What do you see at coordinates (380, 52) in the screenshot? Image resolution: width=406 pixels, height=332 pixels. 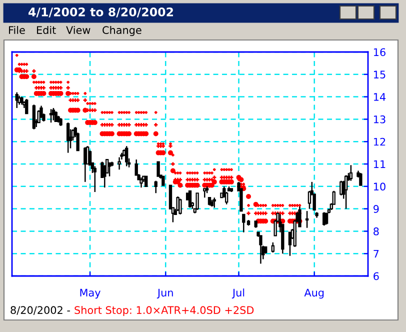 I see `y-tick-label: 16` at bounding box center [380, 52].